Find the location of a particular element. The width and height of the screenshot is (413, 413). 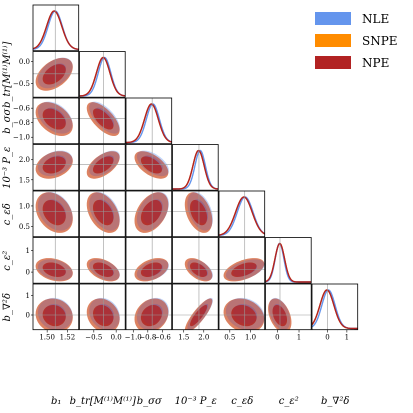

legend-label-snpe: SNPE is located at coordinates (380, 41).